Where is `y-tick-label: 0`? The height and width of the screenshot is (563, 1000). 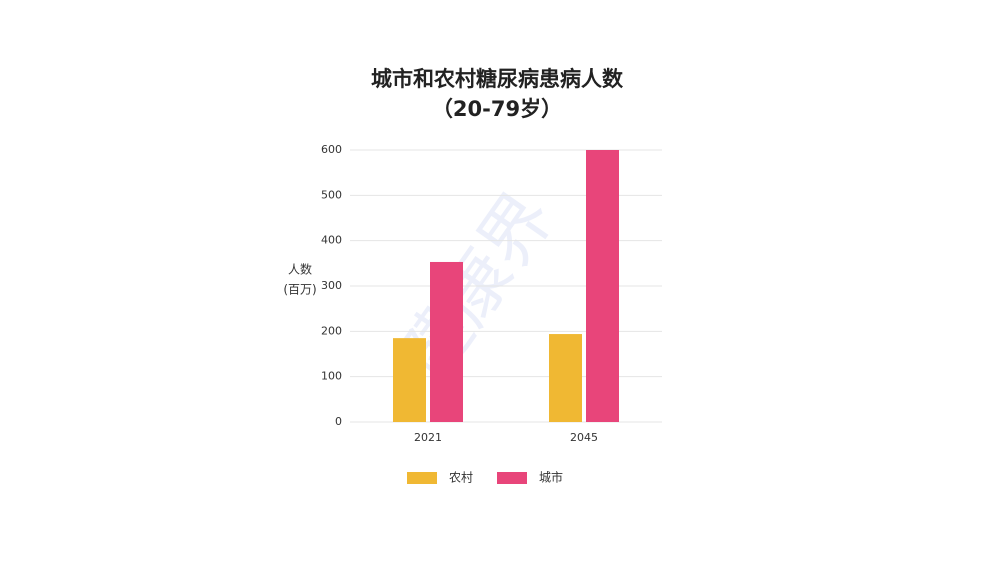 y-tick-label: 0 is located at coordinates (338, 421).